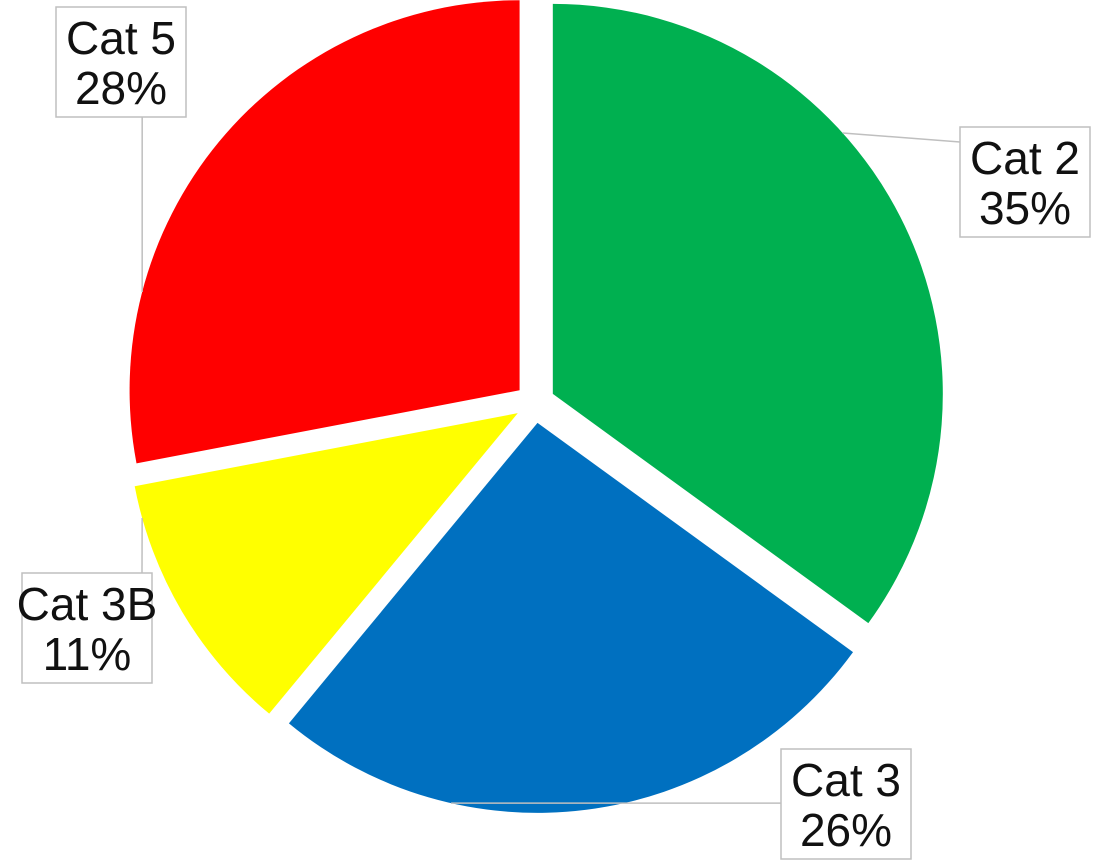  What do you see at coordinates (326, 563) in the screenshot?
I see `pie-slice-cat-3b` at bounding box center [326, 563].